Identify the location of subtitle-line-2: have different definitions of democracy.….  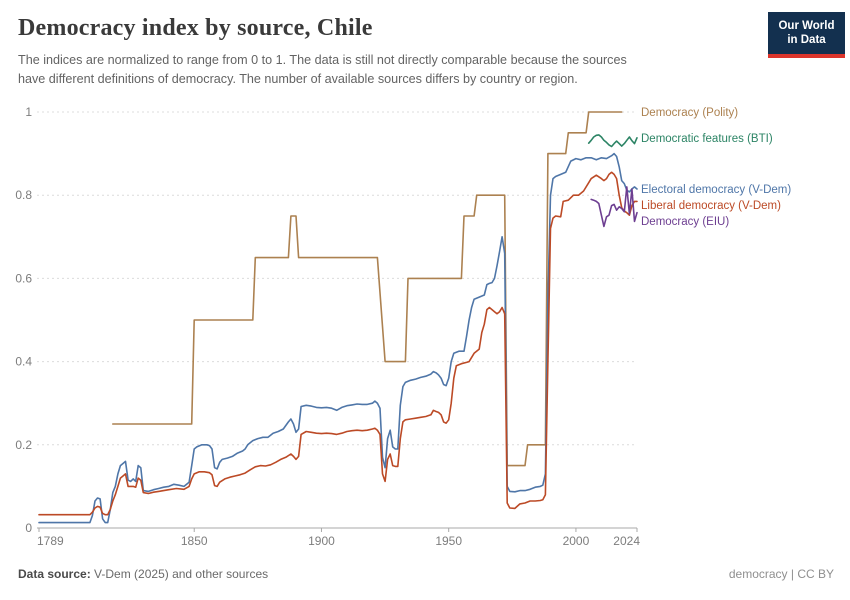
(298, 78).